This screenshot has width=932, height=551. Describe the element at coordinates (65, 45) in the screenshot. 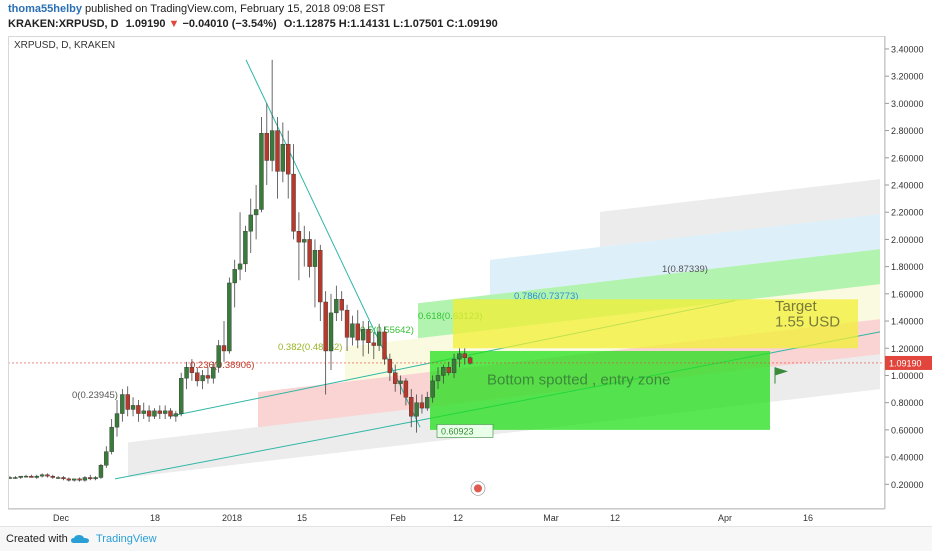

I see `chart-title: XRPUSD, D, KRAKEN` at that location.